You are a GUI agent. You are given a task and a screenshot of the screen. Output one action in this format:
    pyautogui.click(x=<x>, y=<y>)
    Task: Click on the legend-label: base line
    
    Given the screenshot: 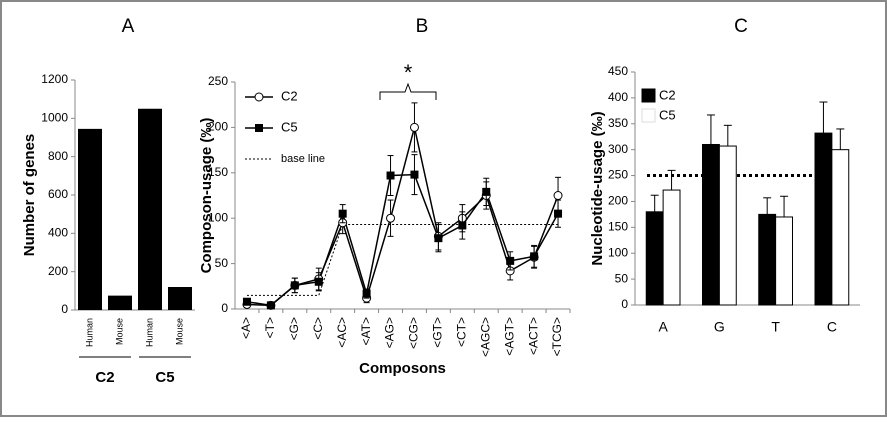 What is the action you would take?
    pyautogui.click(x=303, y=159)
    